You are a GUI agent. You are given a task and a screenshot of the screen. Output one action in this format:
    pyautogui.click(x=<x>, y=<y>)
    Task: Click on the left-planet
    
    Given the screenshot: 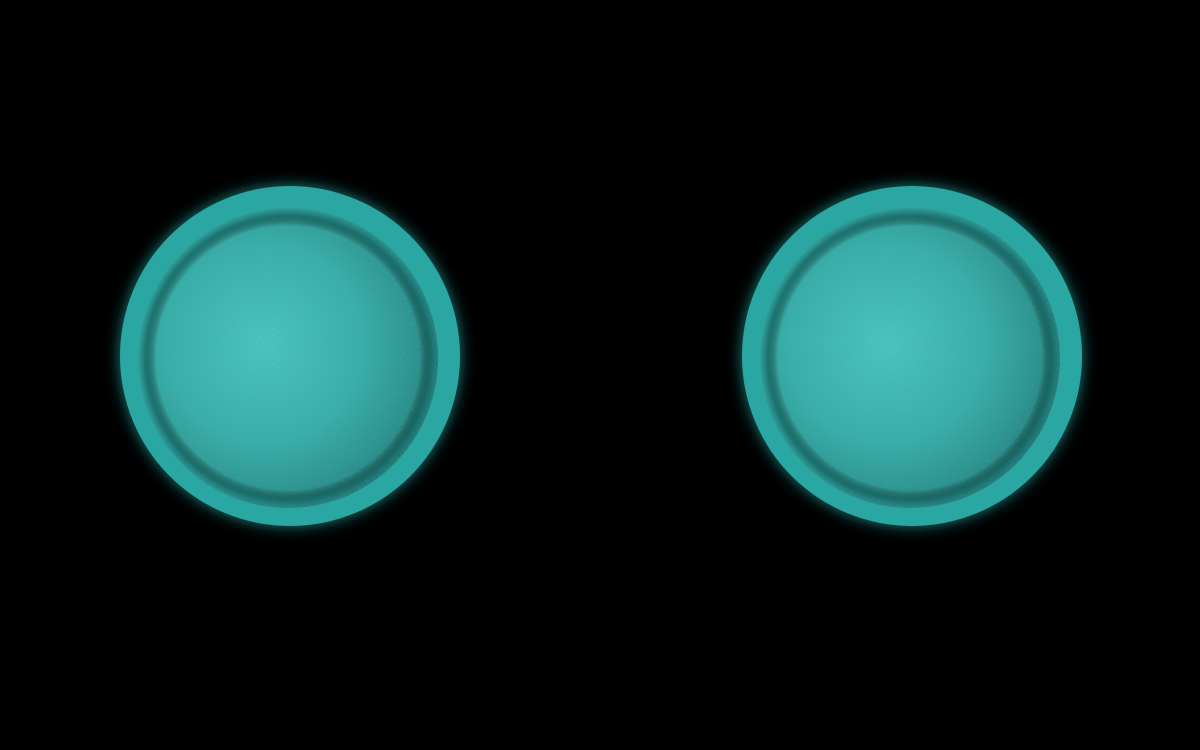 What is the action you would take?
    pyautogui.click(x=290, y=356)
    